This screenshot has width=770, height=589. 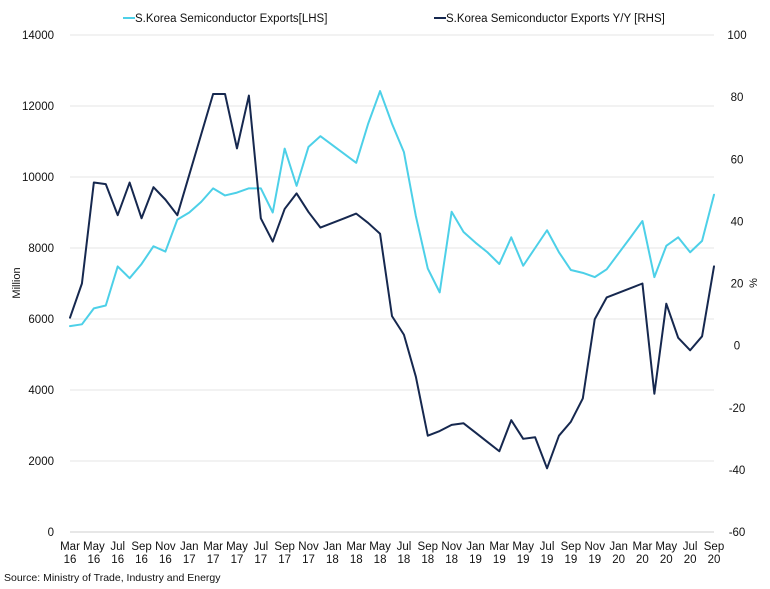 What do you see at coordinates (737, 533) in the screenshot?
I see `y-right-tick-label: -60` at bounding box center [737, 533].